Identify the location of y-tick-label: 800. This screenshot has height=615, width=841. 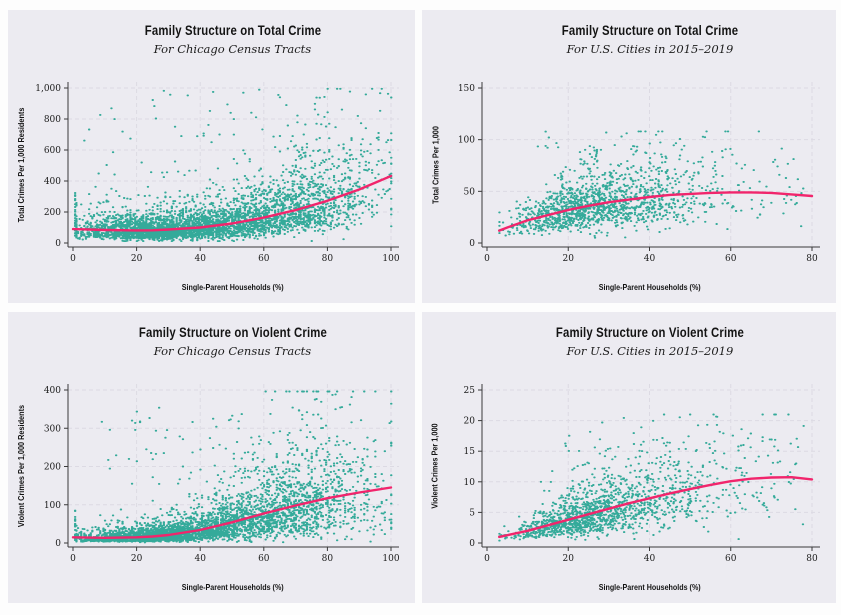
(52, 120).